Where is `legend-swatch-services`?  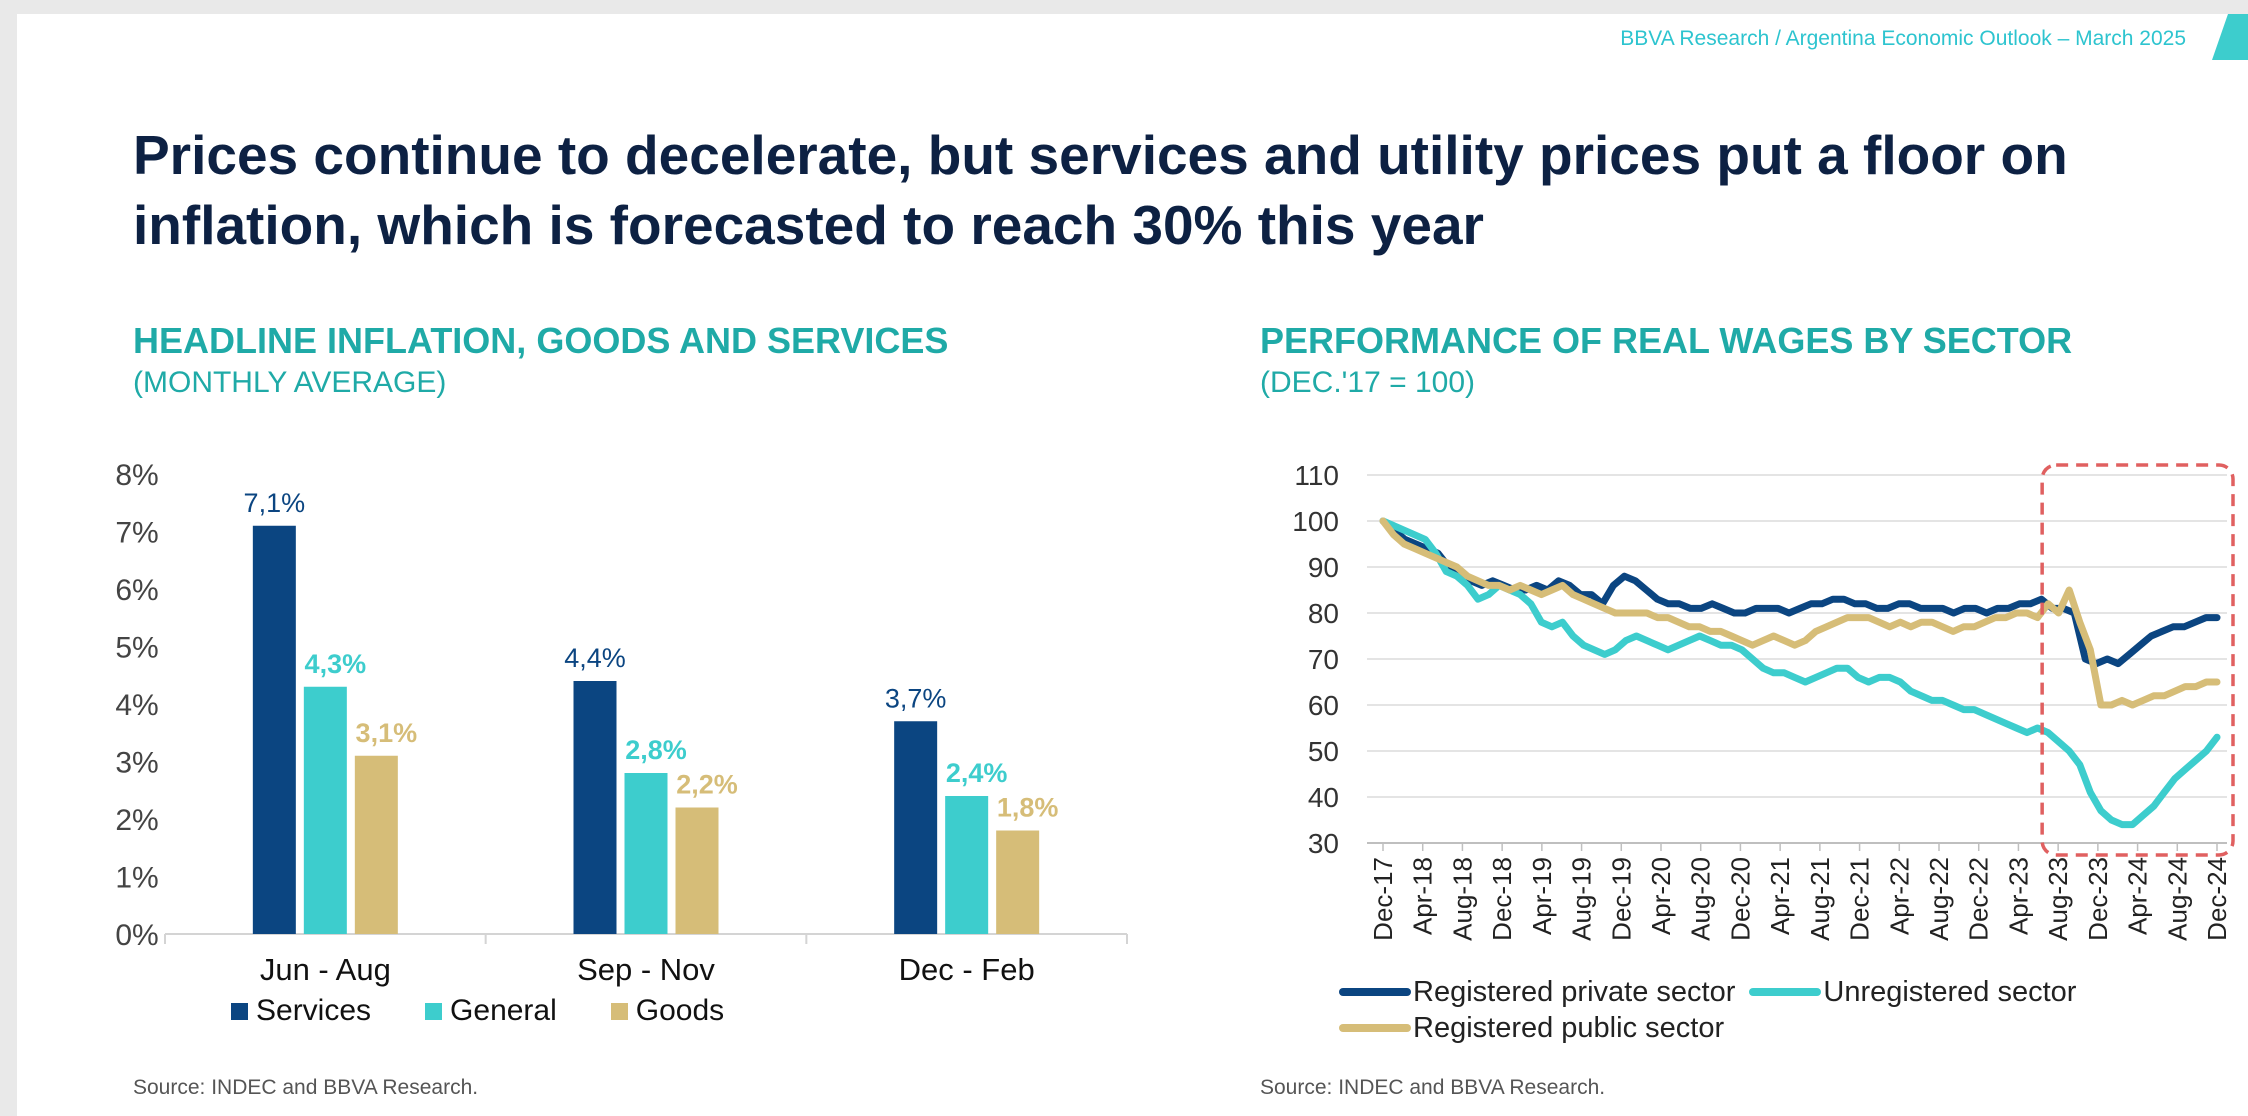 legend-swatch-services is located at coordinates (239, 1011).